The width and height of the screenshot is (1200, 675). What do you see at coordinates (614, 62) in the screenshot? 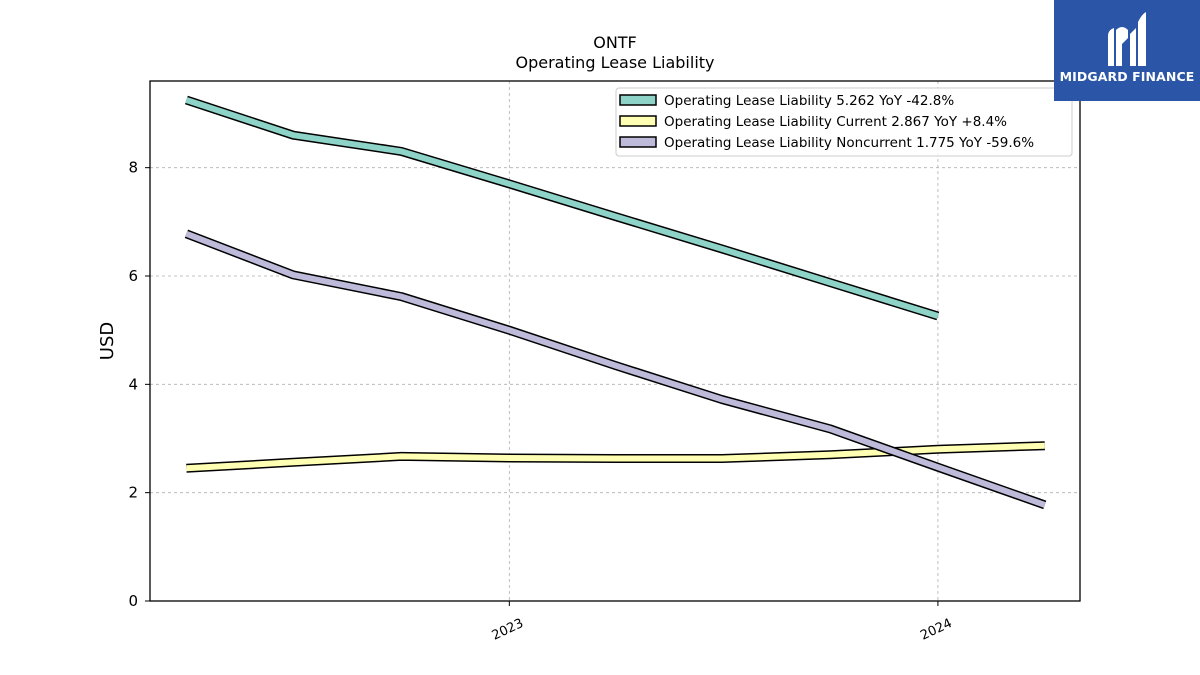
I see `chart-subtitle: Operating Lease Liability` at bounding box center [614, 62].